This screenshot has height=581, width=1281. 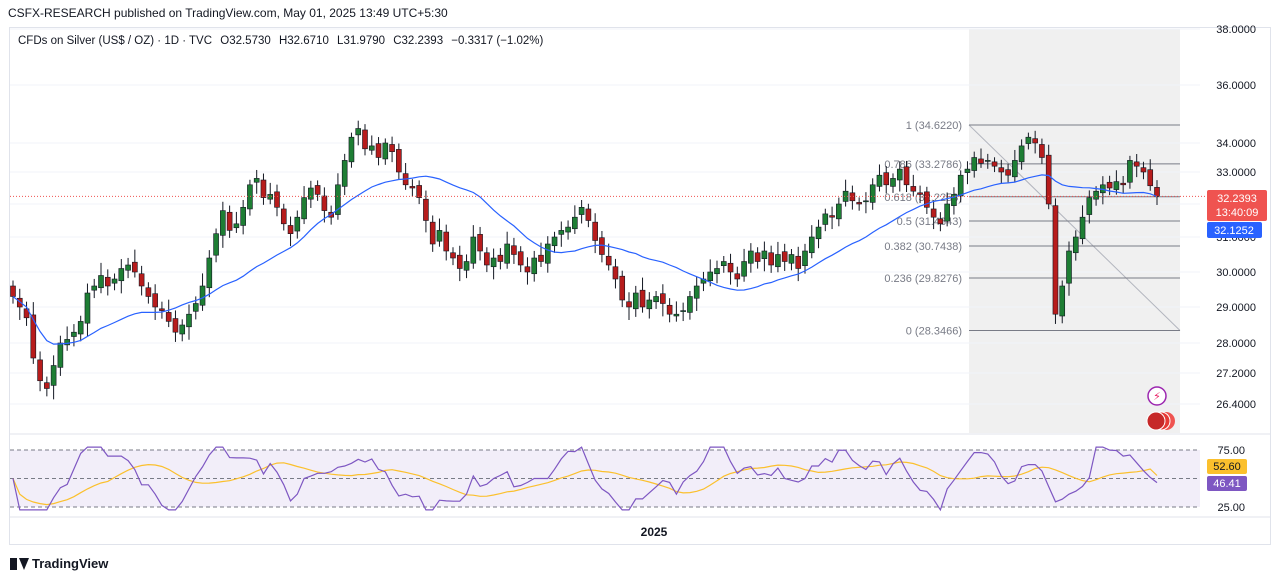 I want to click on price-axis-tick: 34.0000, so click(x=1236, y=144).